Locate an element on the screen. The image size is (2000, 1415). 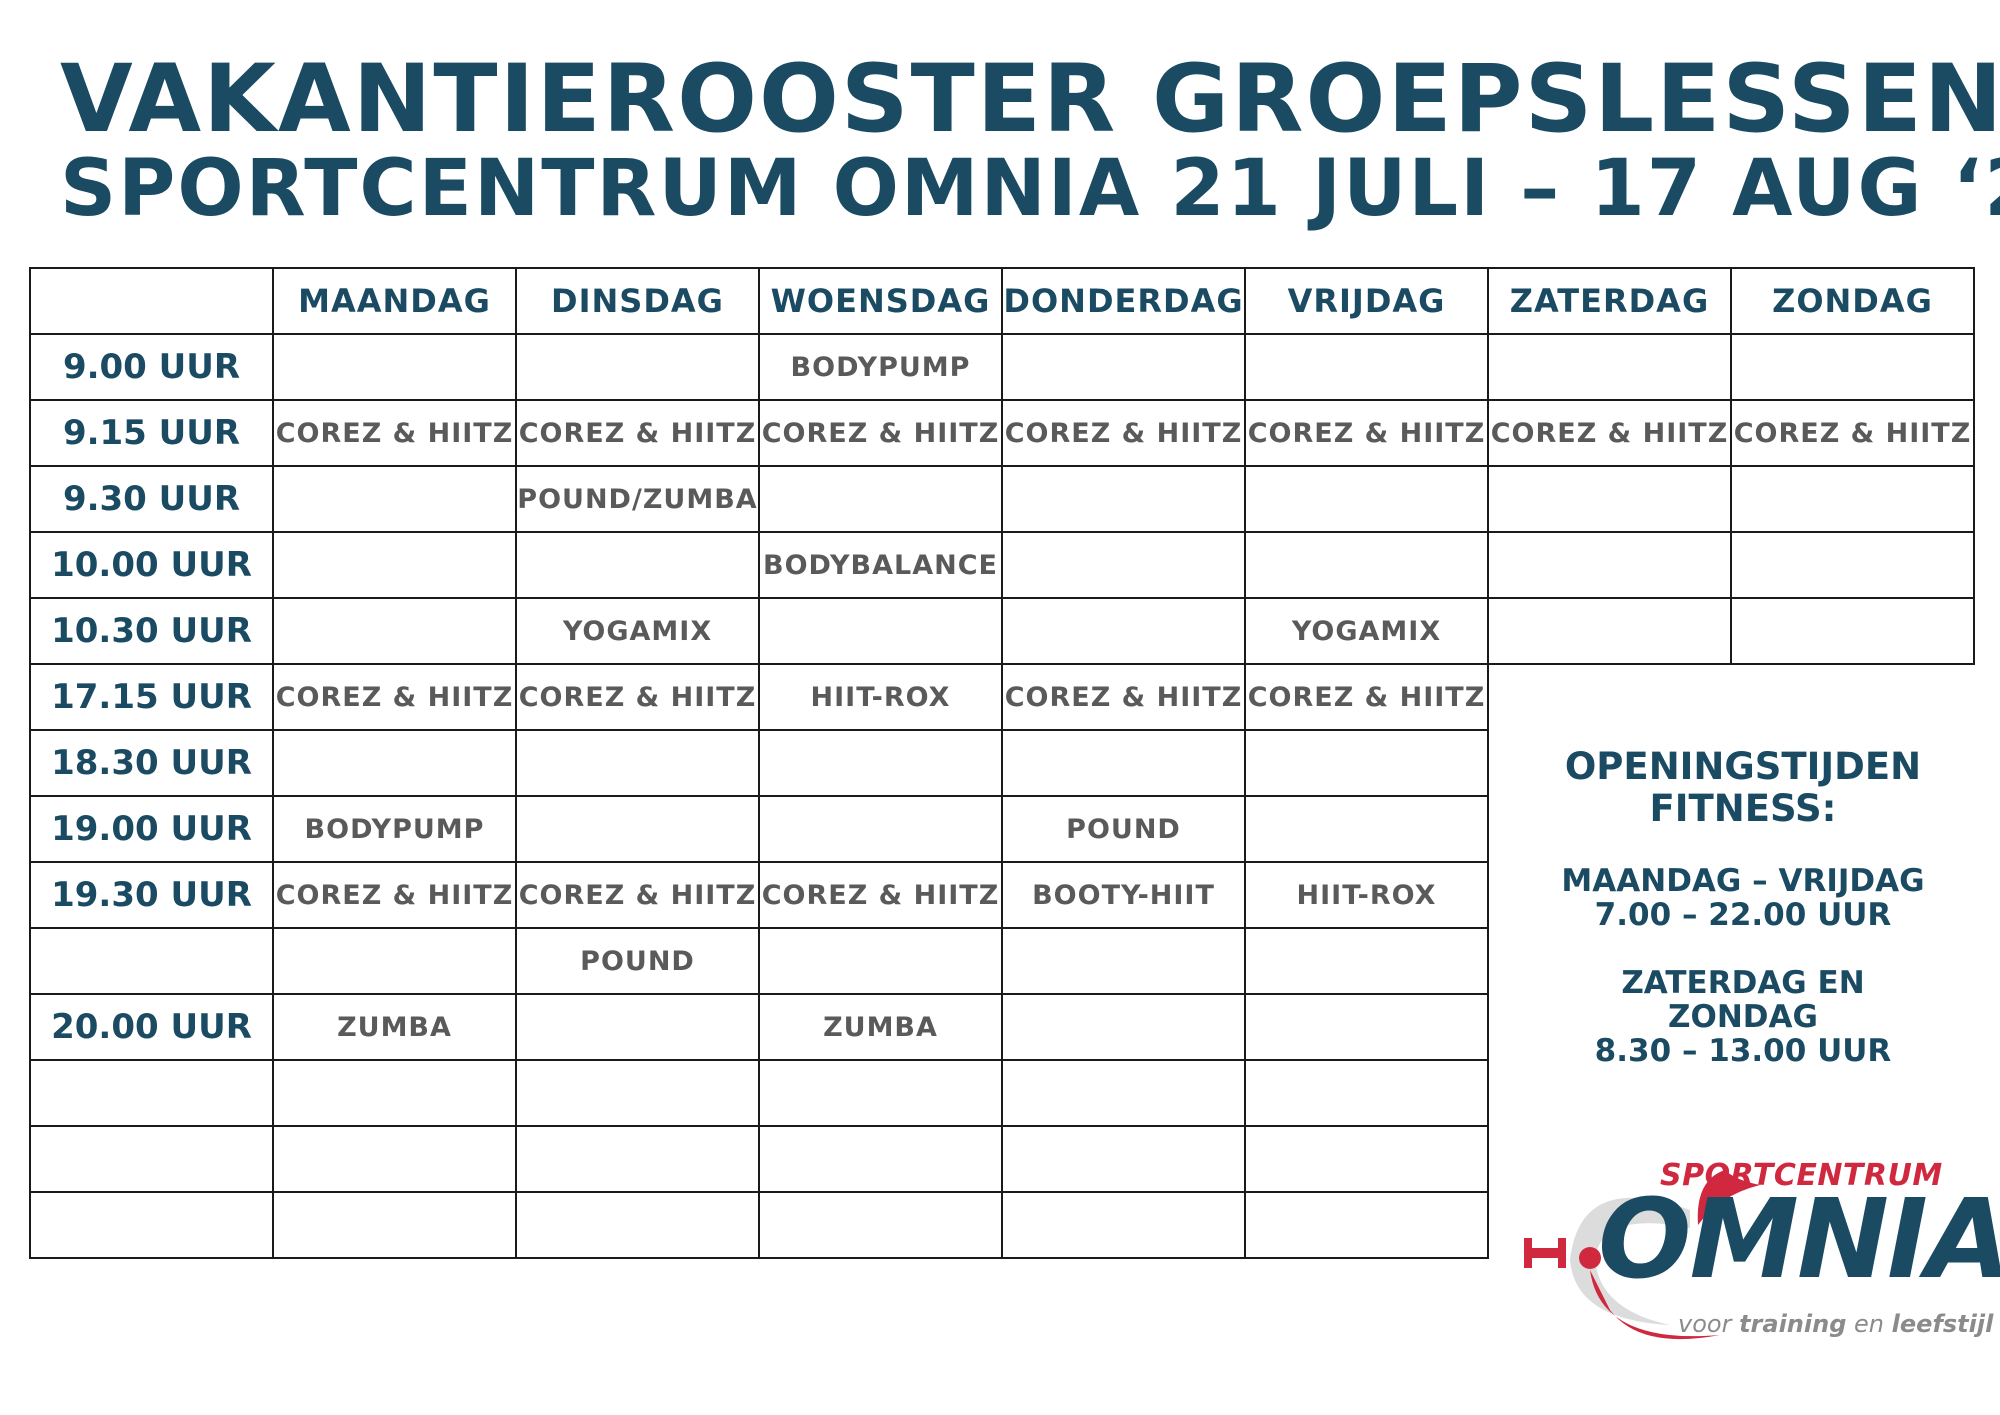
opening-hours-title-line2: FITNESS: is located at coordinates (1743, 808).